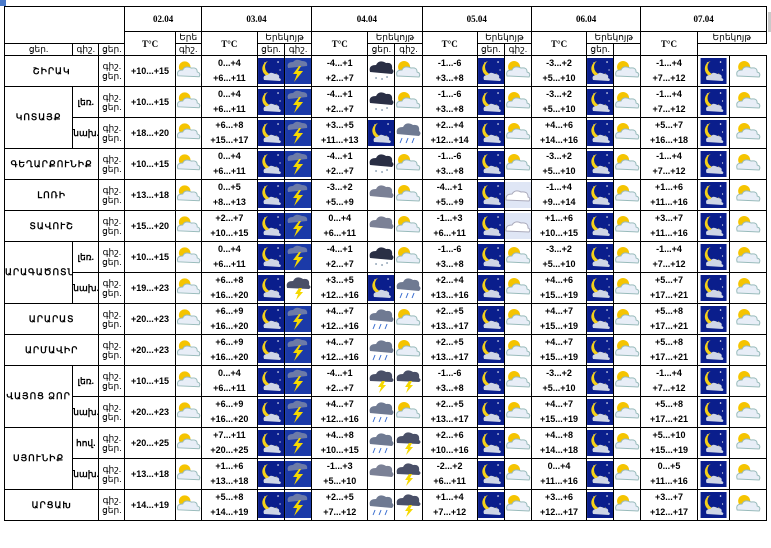  I want to click on night-temperature: +5...+8, so click(668, 404).